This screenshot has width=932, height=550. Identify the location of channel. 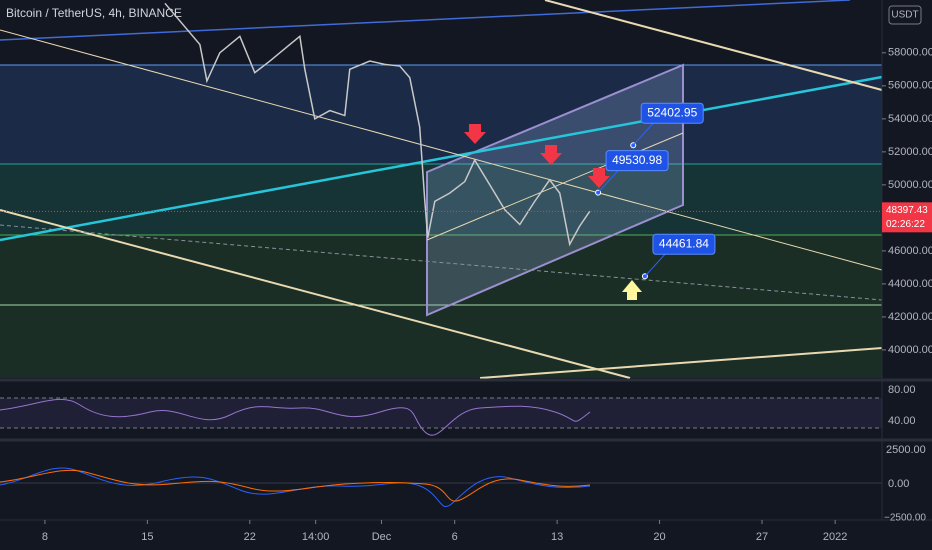
(555, 190).